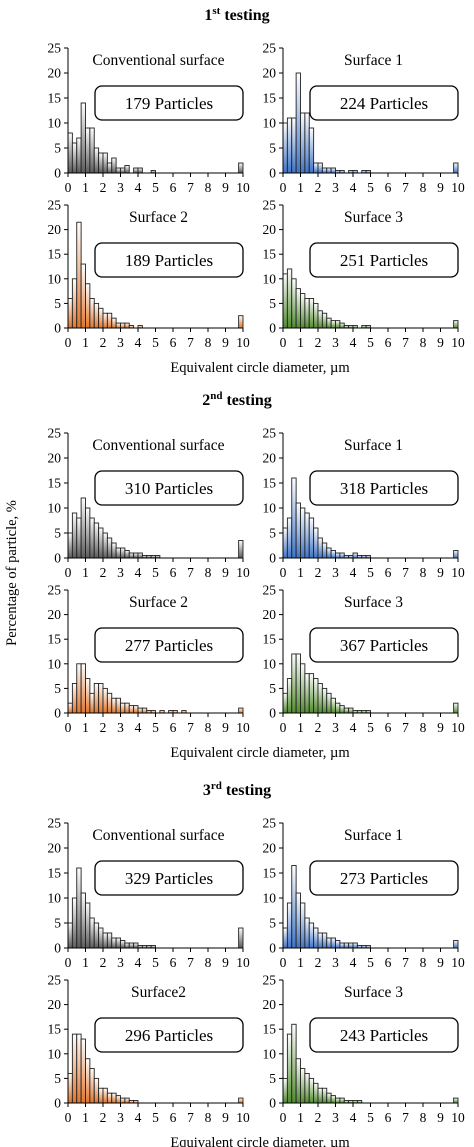 The image size is (474, 1147). What do you see at coordinates (169, 103) in the screenshot?
I see `particle-count-label: 179 Particles` at bounding box center [169, 103].